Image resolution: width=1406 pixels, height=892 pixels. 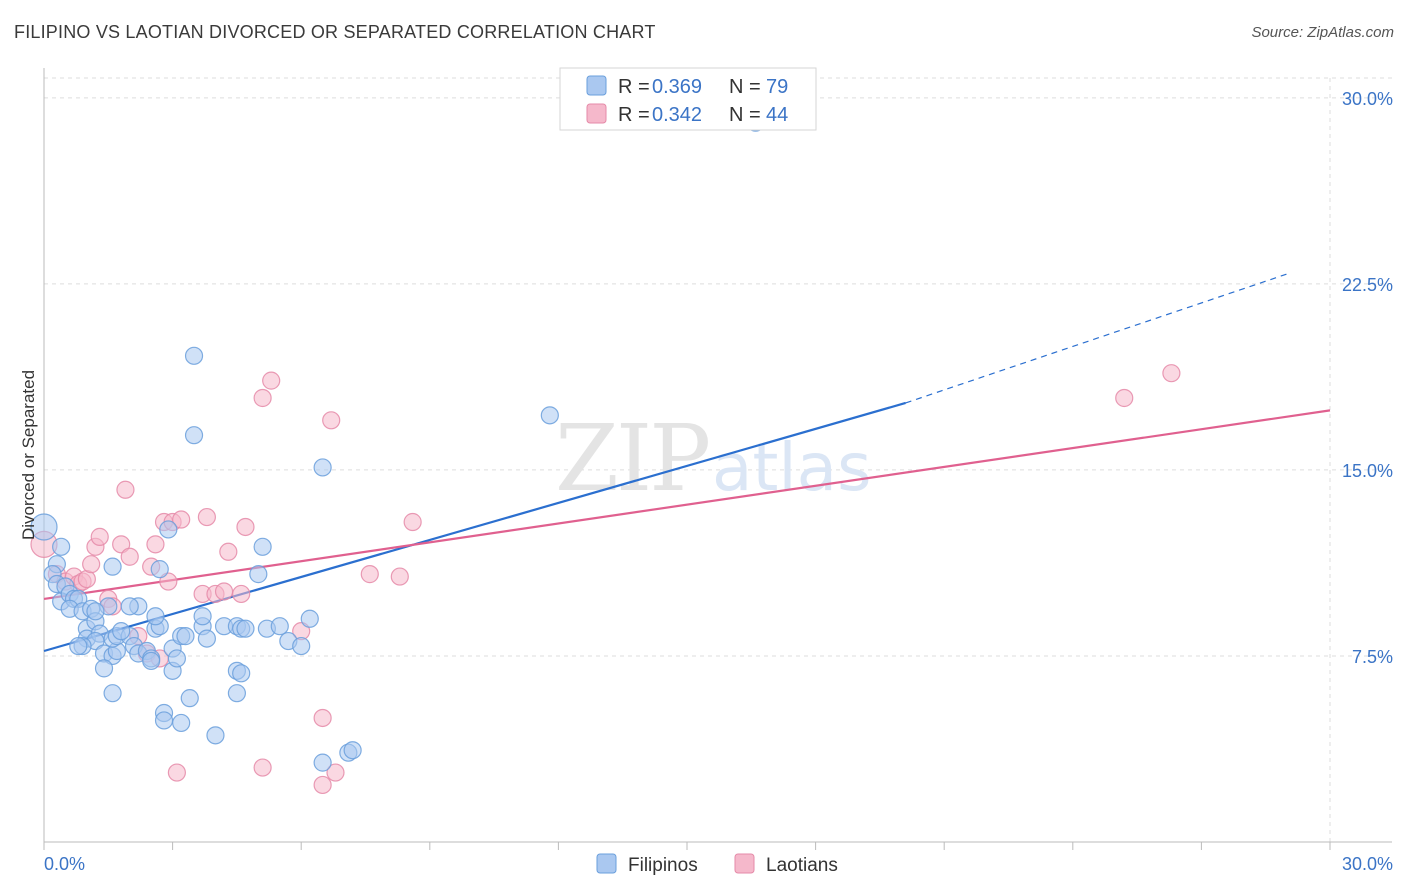 What do you see at coordinates (792, 467) in the screenshot?
I see `watermark-atlas: atlas` at bounding box center [792, 467].